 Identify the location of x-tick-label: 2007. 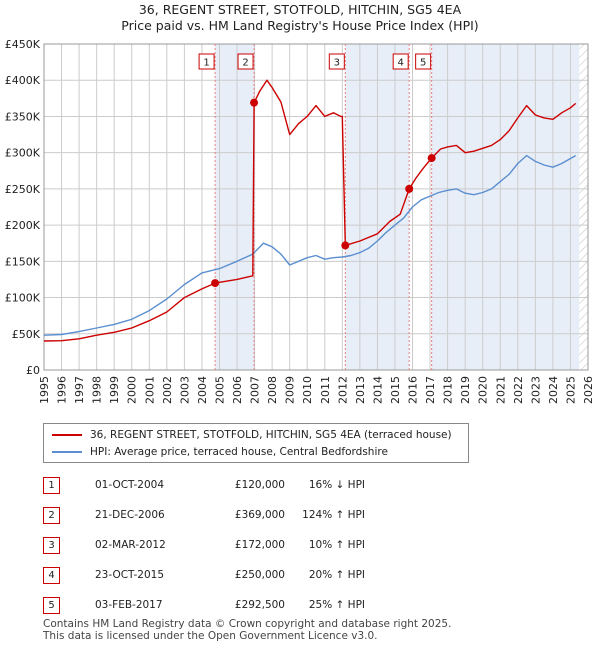
(255, 390).